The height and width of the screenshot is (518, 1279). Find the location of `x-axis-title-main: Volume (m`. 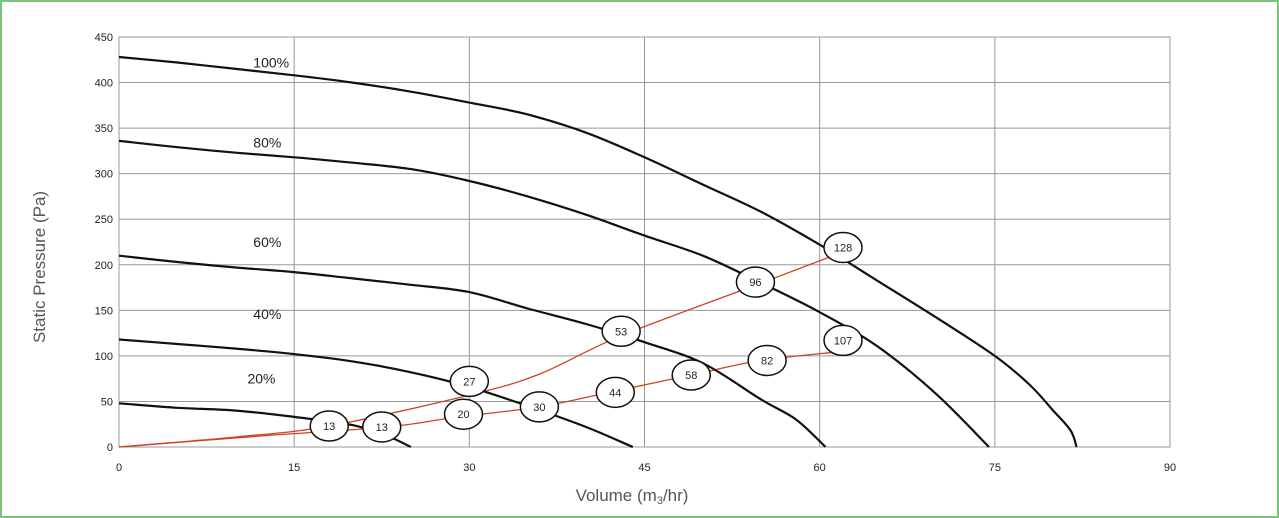

x-axis-title-main: Volume (m is located at coordinates (616, 495).